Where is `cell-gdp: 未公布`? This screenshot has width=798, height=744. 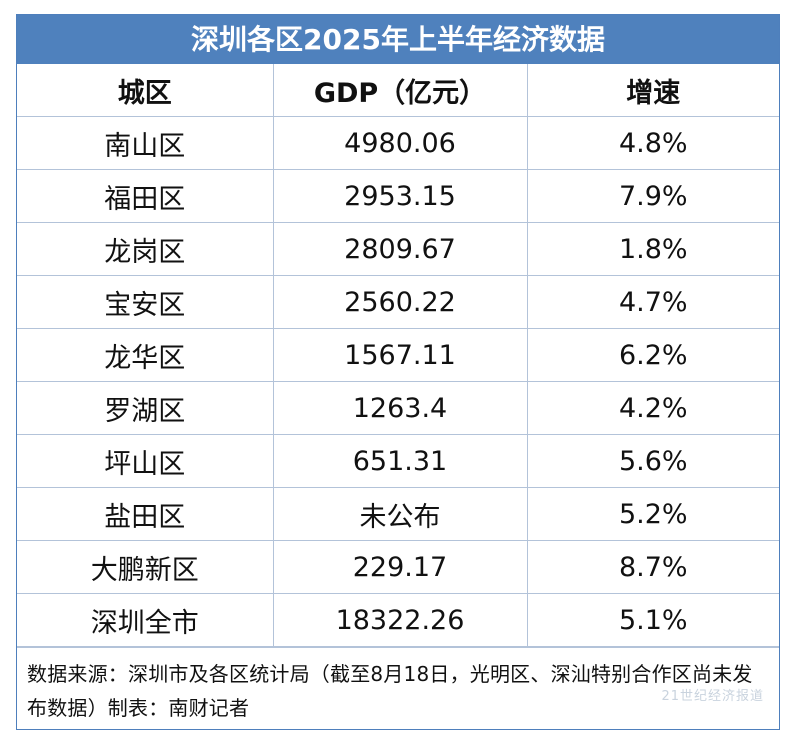 cell-gdp: 未公布 is located at coordinates (400, 514).